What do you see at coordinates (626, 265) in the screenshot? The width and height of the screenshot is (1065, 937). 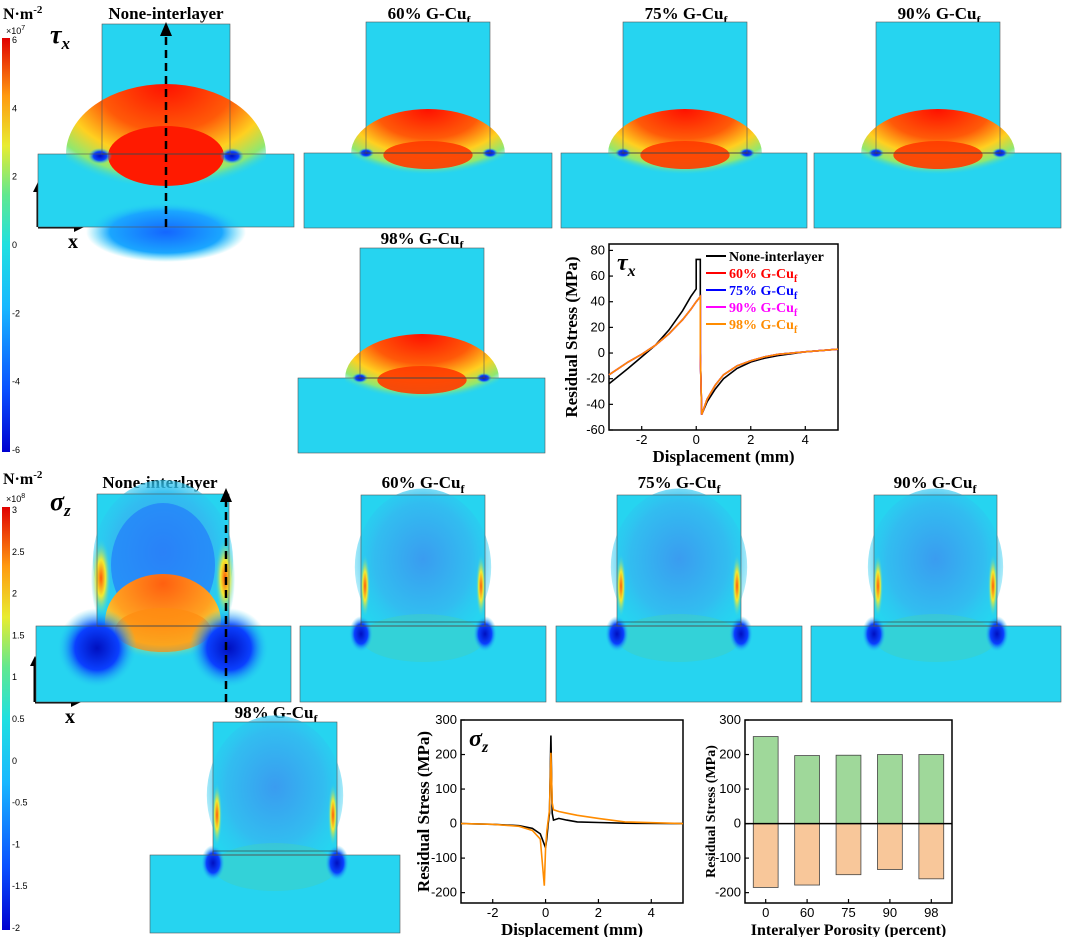 I see `chart-title: τx` at bounding box center [626, 265].